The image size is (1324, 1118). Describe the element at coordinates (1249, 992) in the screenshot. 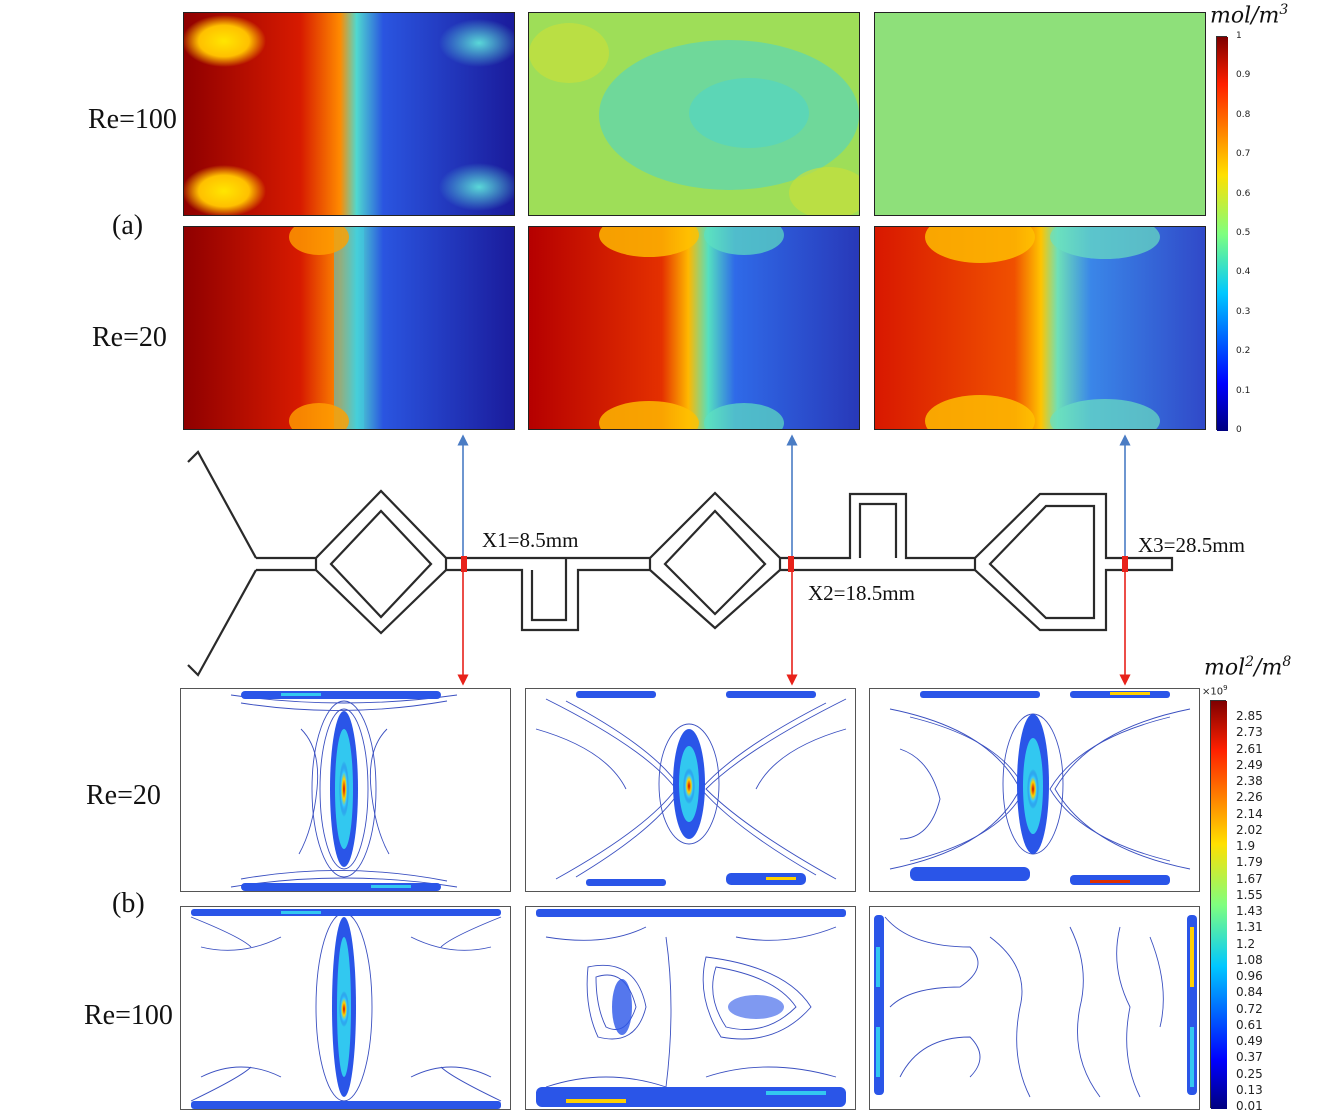

I see `colorbar-b-tick-label: 0.84` at that location.